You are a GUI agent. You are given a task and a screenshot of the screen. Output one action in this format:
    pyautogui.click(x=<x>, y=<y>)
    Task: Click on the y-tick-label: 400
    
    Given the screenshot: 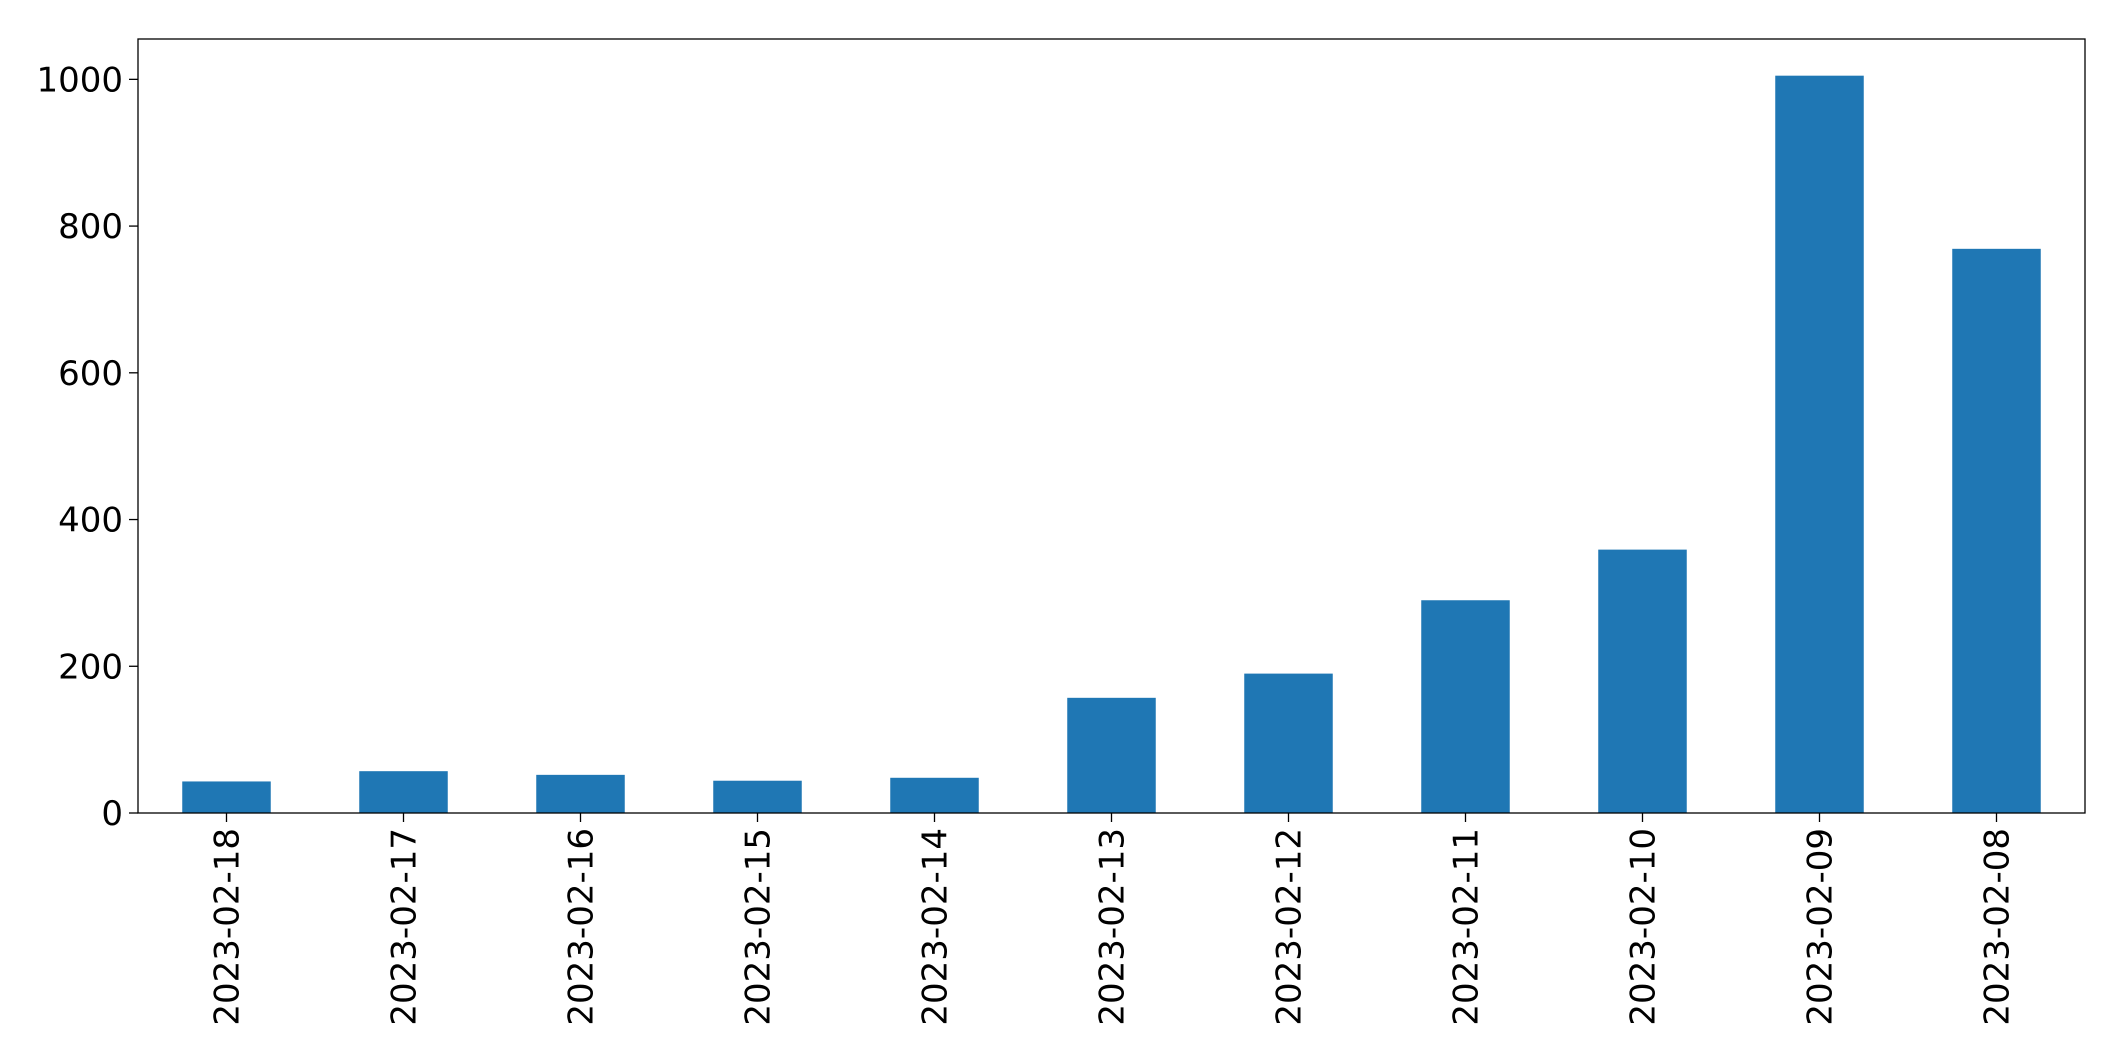 What is the action you would take?
    pyautogui.click(x=90, y=521)
    